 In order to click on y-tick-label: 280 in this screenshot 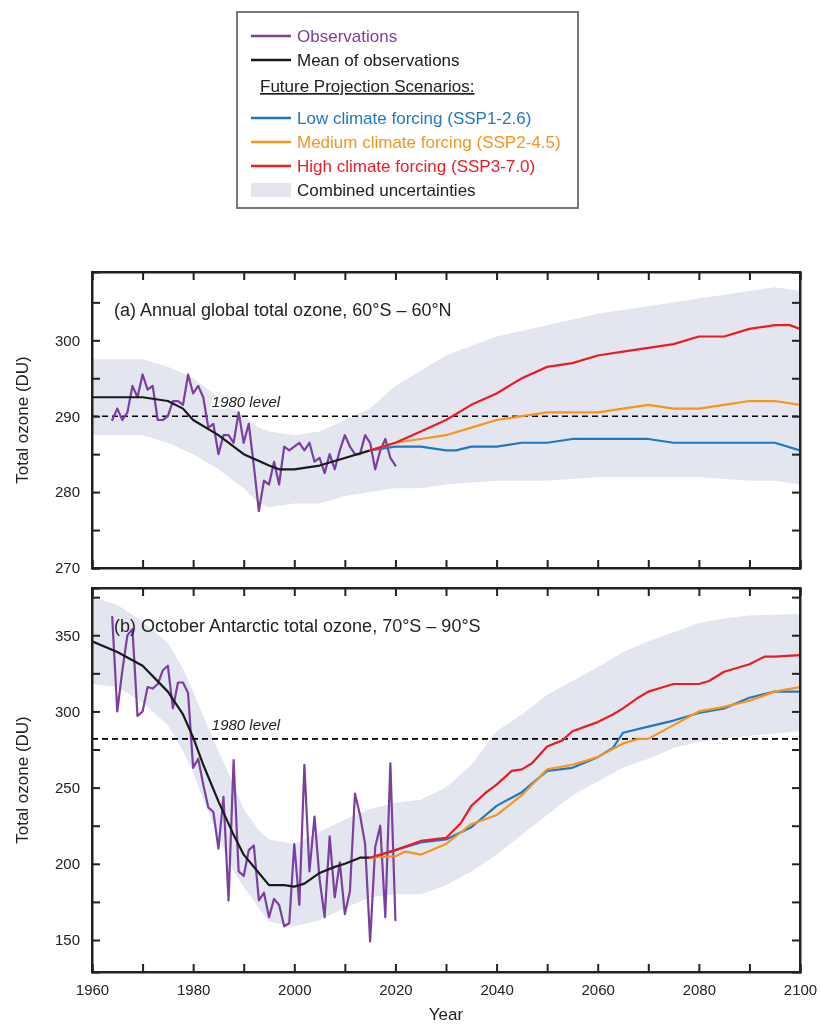, I will do `click(67, 492)`.